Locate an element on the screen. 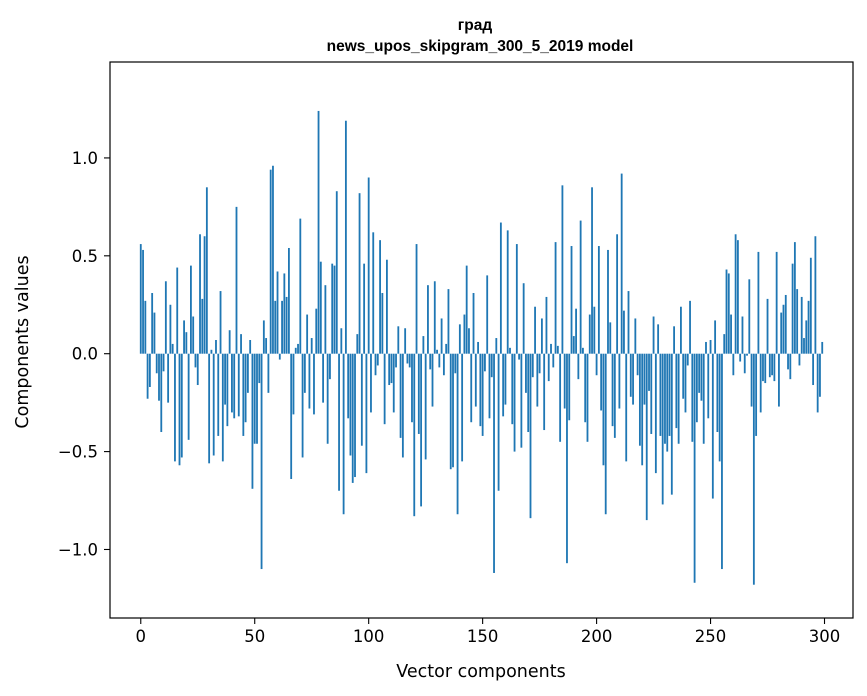  y-tick-label: 1.0 is located at coordinates (85, 158).